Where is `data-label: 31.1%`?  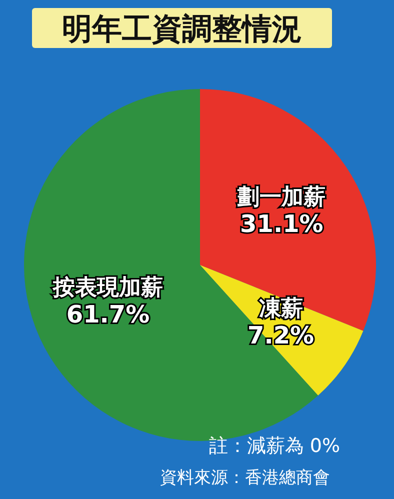
data-label: 31.1% is located at coordinates (282, 224).